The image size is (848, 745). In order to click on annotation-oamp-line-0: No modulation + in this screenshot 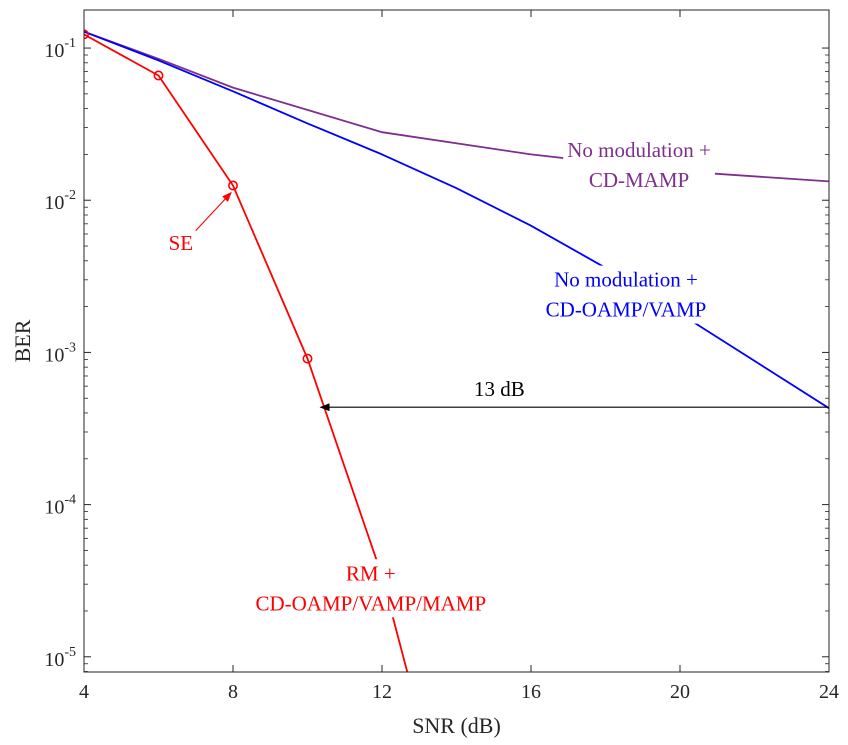, I will do `click(626, 280)`.